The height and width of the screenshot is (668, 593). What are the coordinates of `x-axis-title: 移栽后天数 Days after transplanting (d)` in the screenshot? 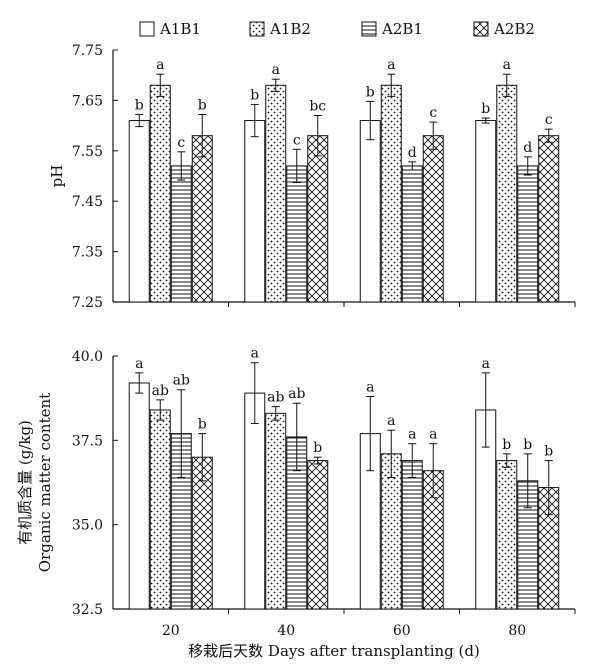 It's located at (334, 651).